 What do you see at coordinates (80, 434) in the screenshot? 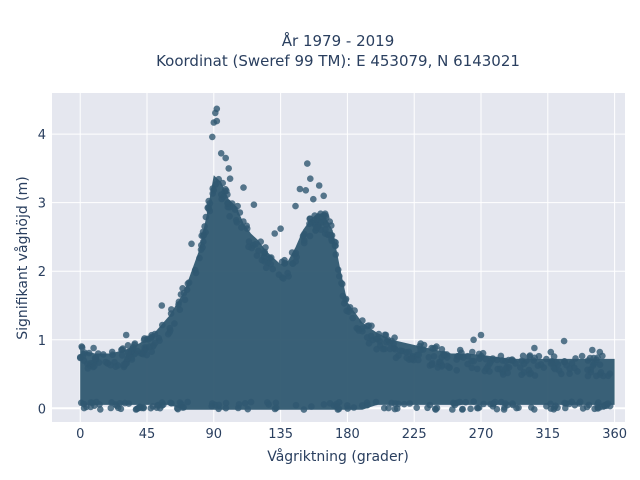
I see `x-tick-label: 0` at bounding box center [80, 434].